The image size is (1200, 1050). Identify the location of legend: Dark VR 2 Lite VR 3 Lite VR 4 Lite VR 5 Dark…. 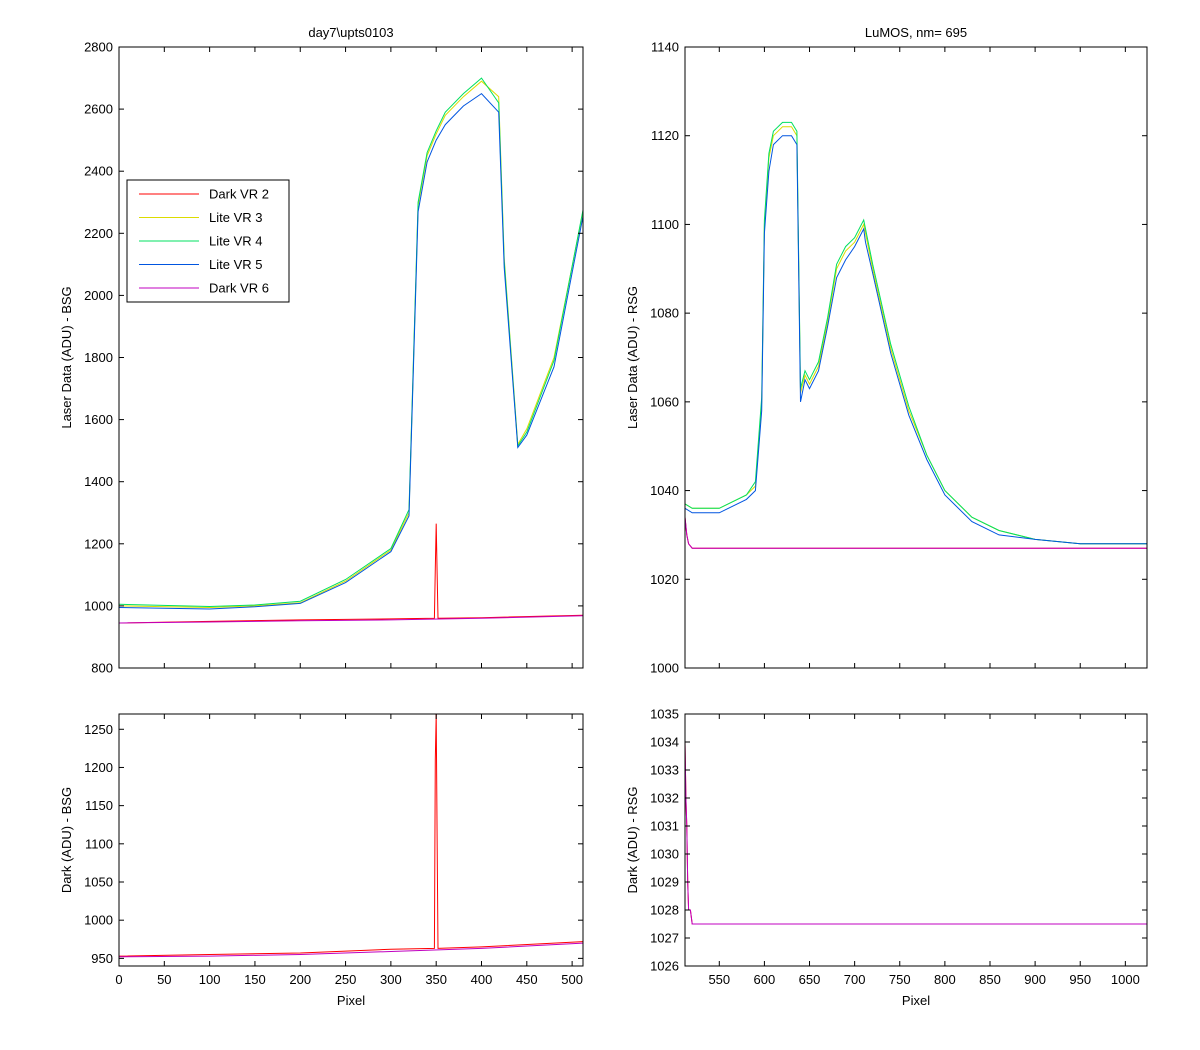
(208, 241).